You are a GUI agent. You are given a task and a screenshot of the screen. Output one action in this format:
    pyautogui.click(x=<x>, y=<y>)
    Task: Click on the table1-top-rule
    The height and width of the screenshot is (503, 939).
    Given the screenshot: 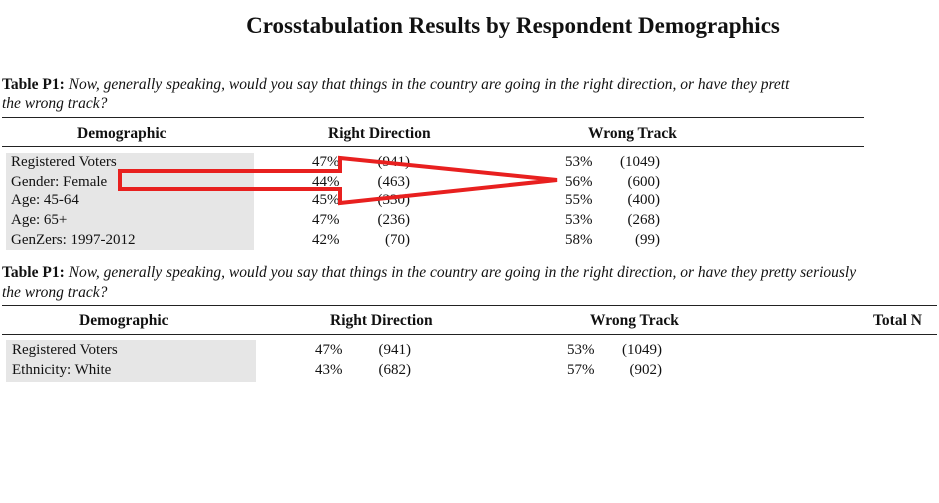 What is the action you would take?
    pyautogui.click(x=433, y=117)
    